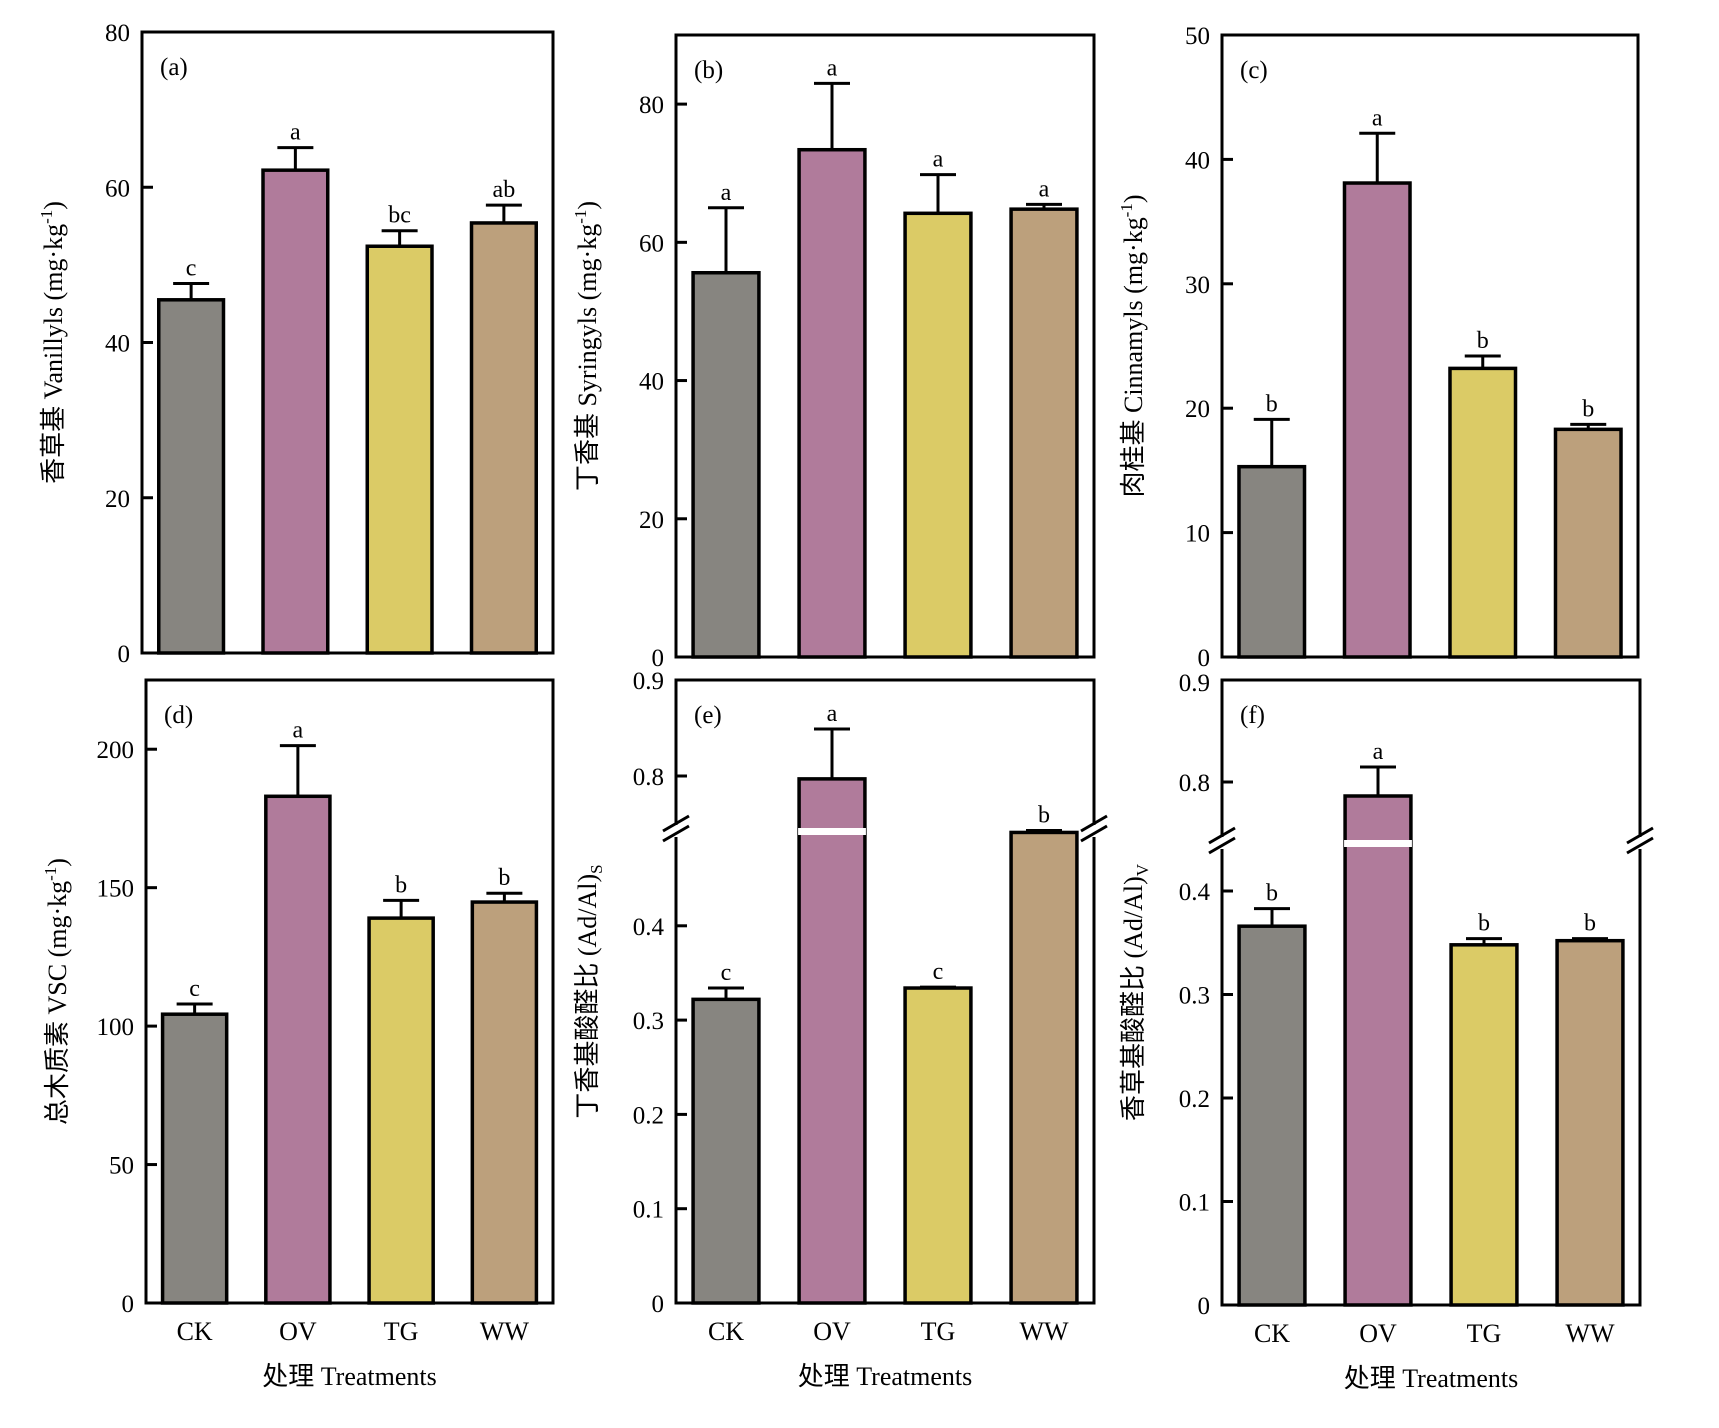  What do you see at coordinates (1133, 459) in the screenshot?
I see `y-axis-title-cn: 肉桂基` at bounding box center [1133, 459].